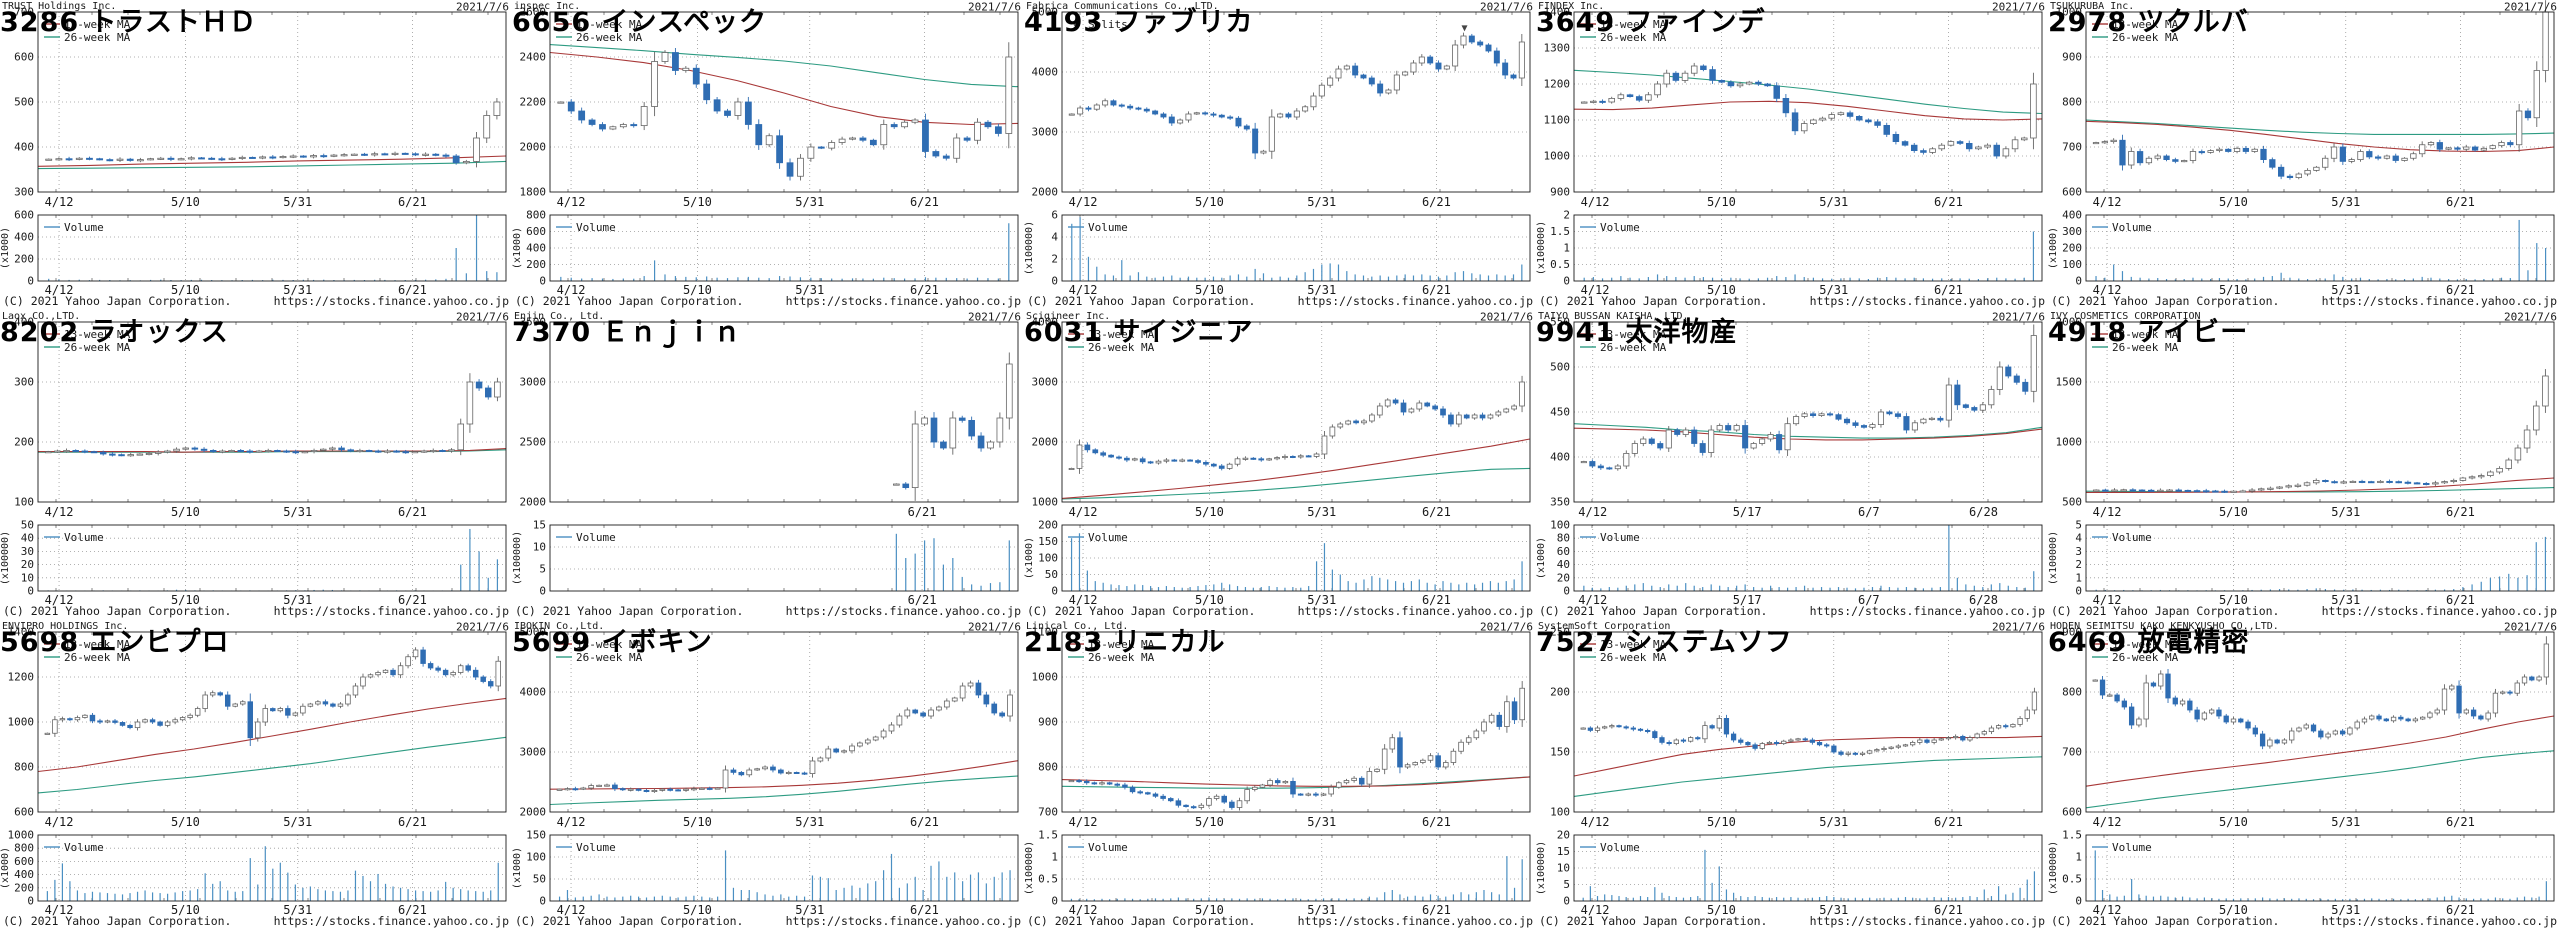 The width and height of the screenshot is (2560, 930). I want to click on company-name: ENVIPRO HOLDINGS Inc., so click(65, 626).